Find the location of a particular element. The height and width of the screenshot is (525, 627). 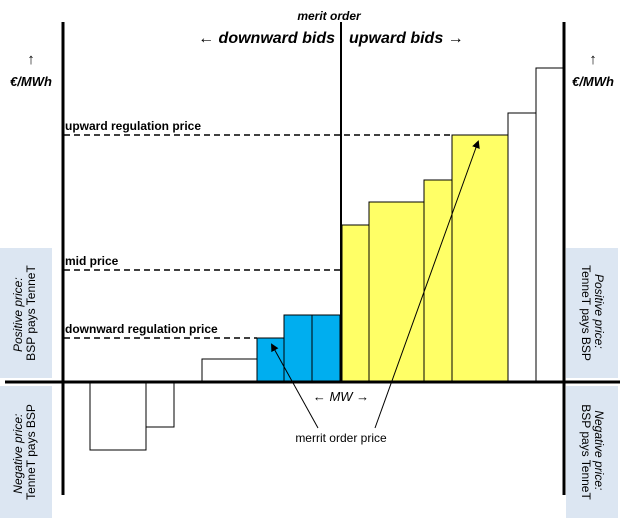

right-unit-label: €/MWh is located at coordinates (593, 81).